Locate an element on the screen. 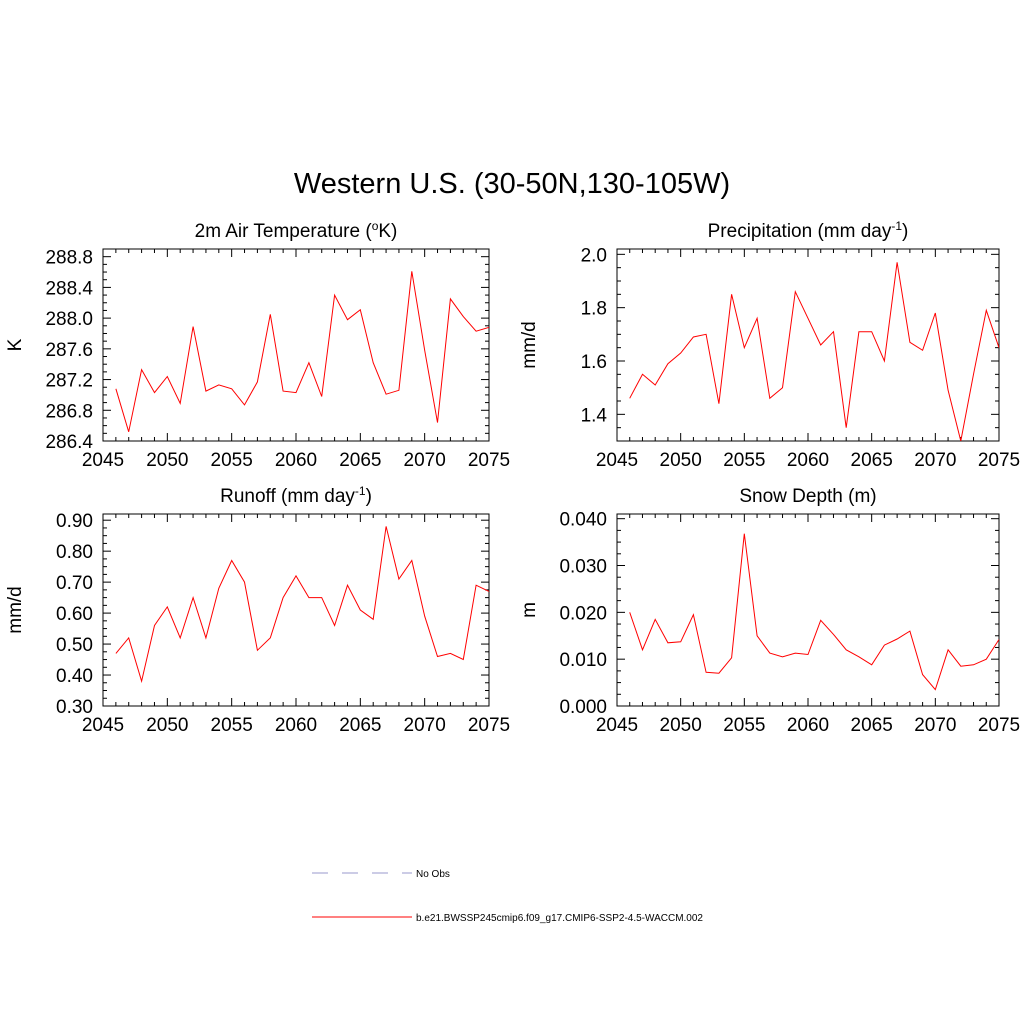  y-tick-label: 0.010 is located at coordinates (583, 660).